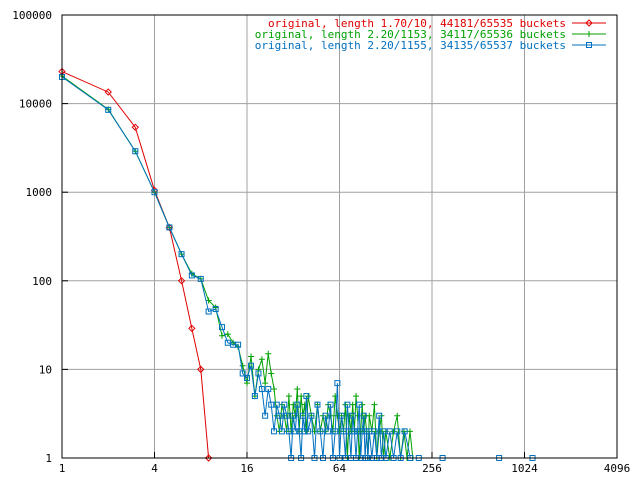  What do you see at coordinates (32, 15) in the screenshot?
I see `y-tick-label: 100000` at bounding box center [32, 15].